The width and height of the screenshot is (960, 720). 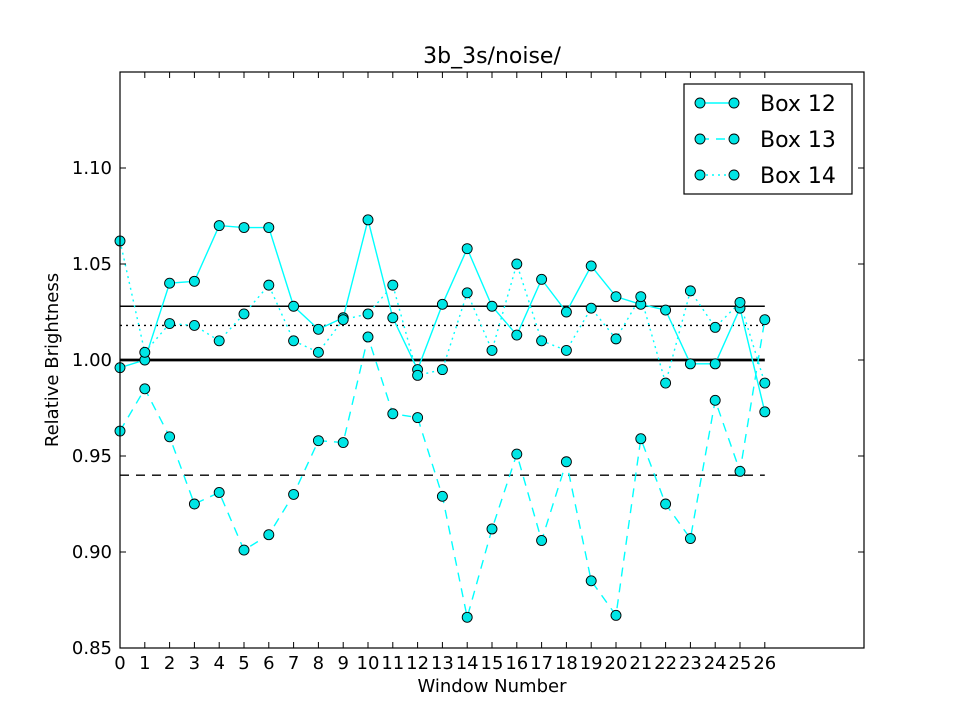 What do you see at coordinates (144, 663) in the screenshot?
I see `x-tick-label-1: 1` at bounding box center [144, 663].